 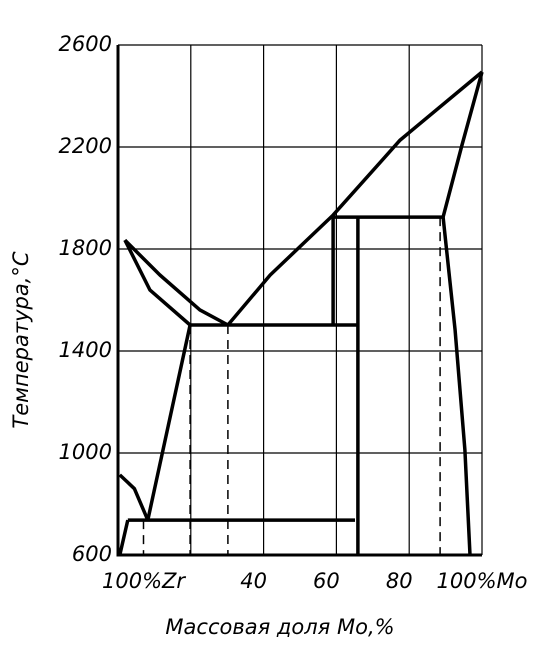 I want to click on x-tick-label: 80, so click(x=399, y=581).